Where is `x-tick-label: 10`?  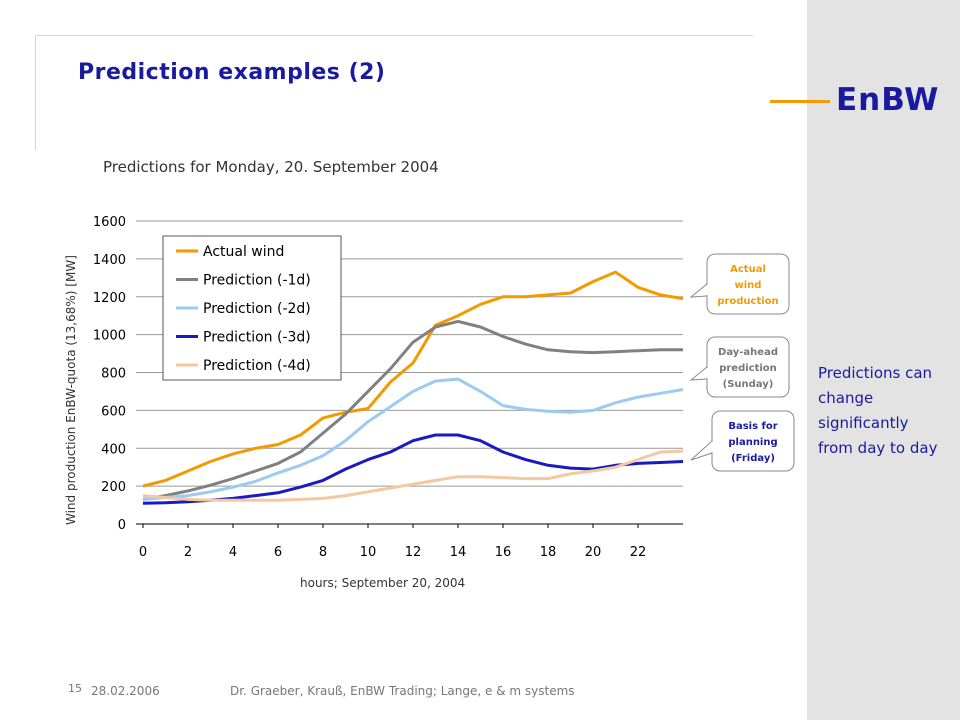
x-tick-label: 10 is located at coordinates (368, 552).